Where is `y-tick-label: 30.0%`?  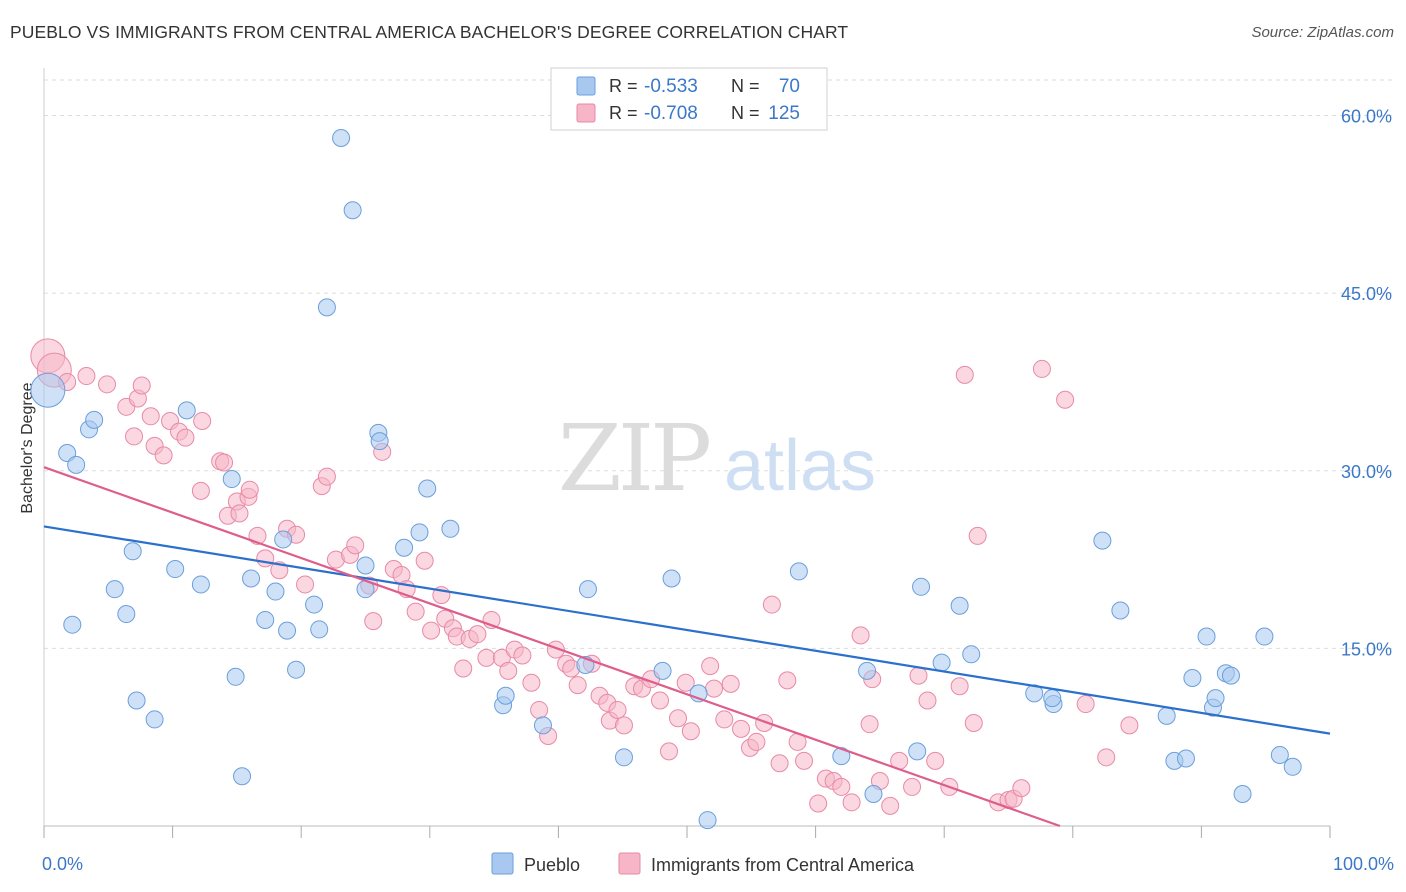
y-tick-label: 30.0% is located at coordinates (1366, 472).